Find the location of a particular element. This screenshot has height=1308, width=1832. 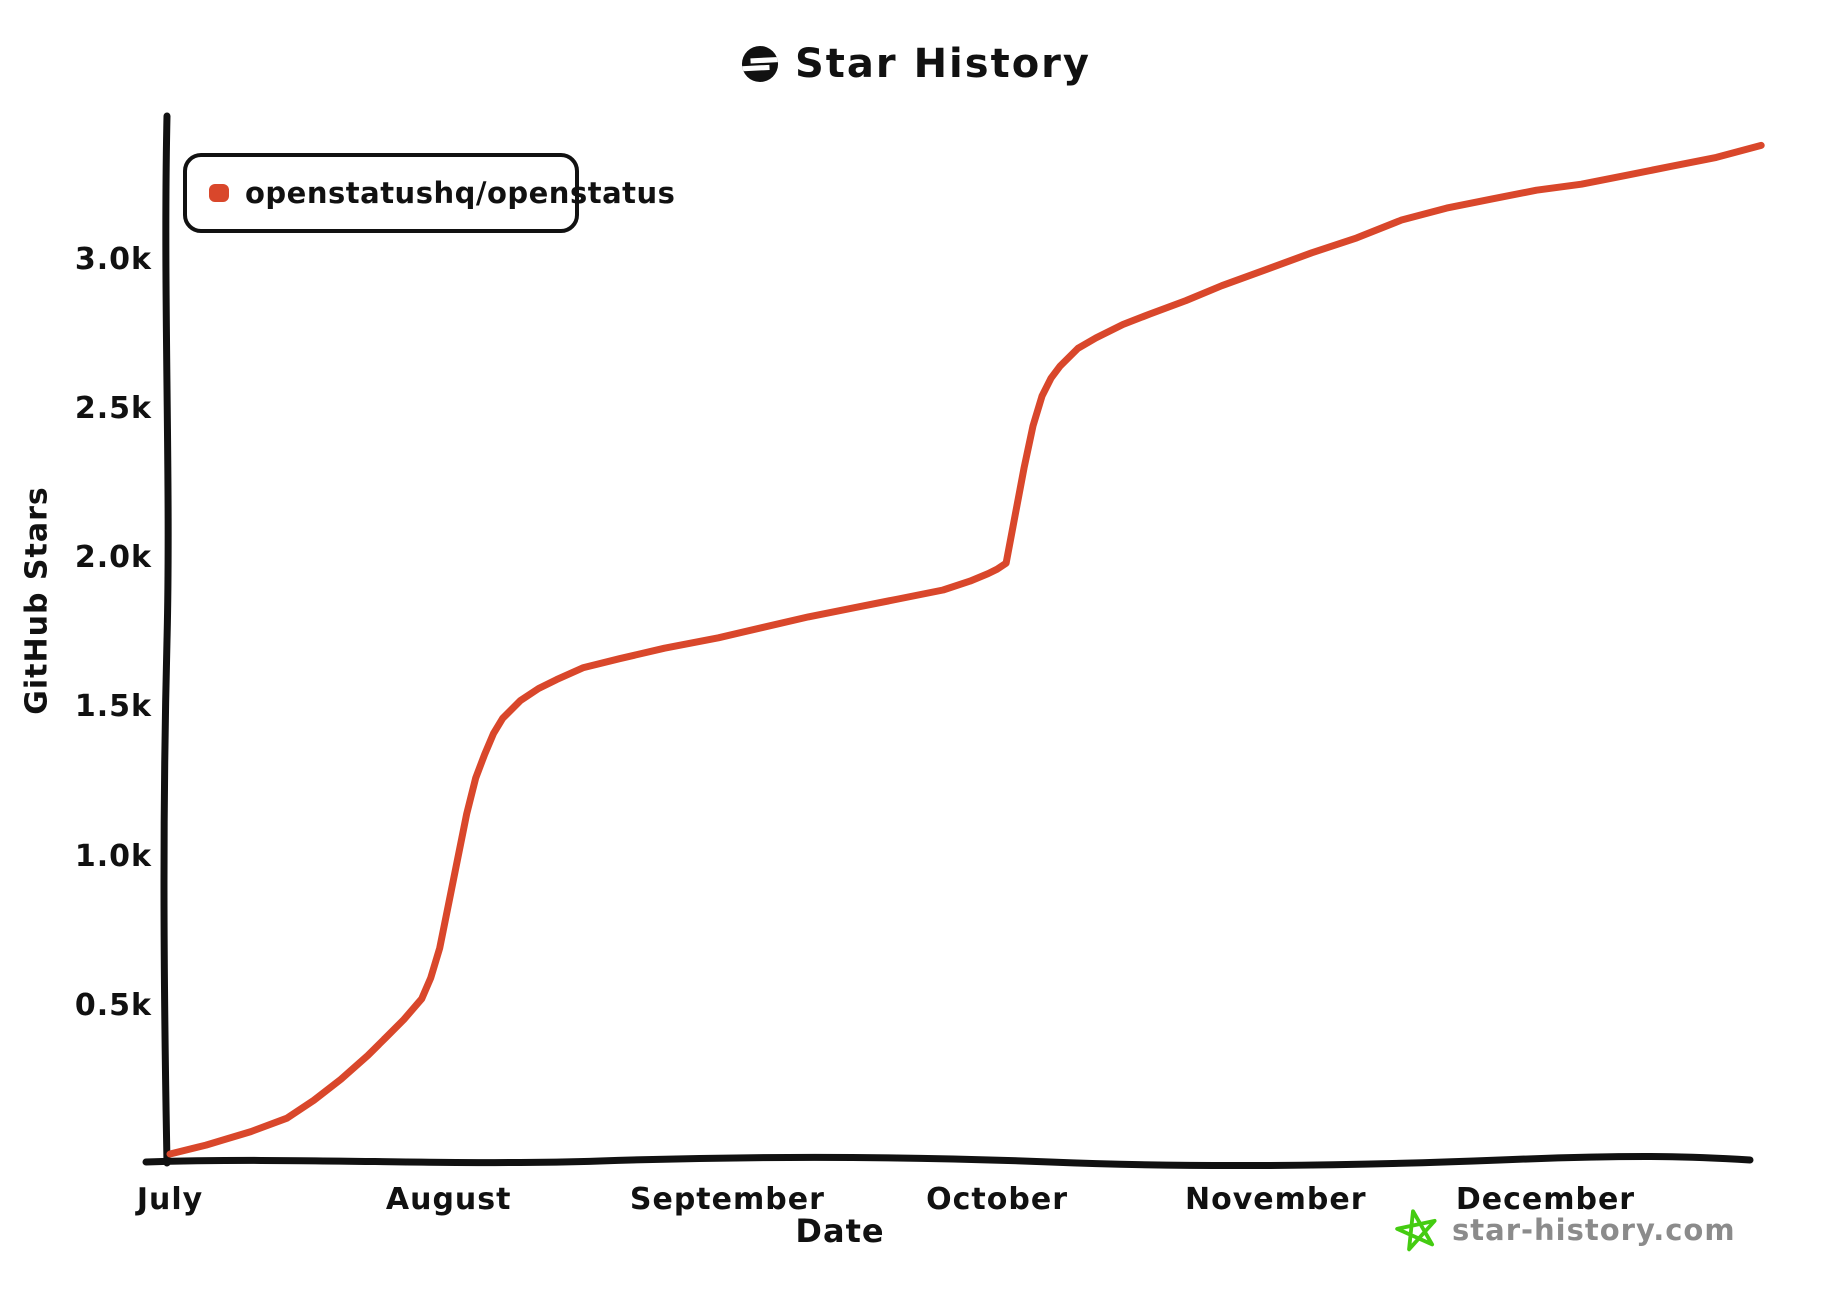

watermark: star-history.com is located at coordinates (1565, 1230).